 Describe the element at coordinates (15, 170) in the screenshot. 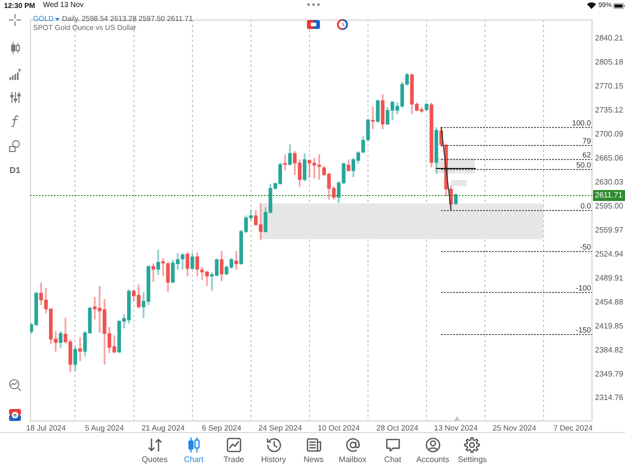

I see `text: D1` at that location.